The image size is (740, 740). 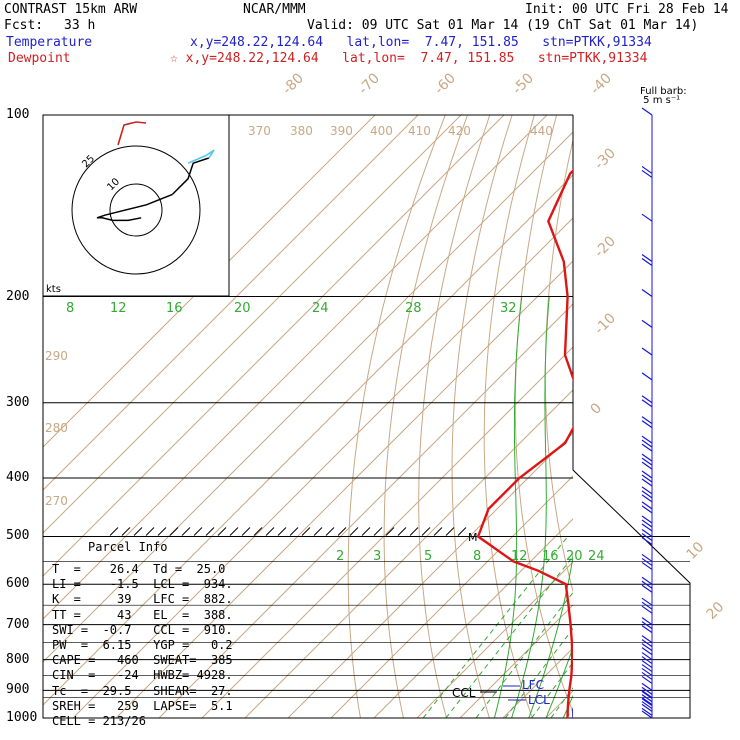 I want to click on hodo-ring-inner, so click(x=136, y=210).